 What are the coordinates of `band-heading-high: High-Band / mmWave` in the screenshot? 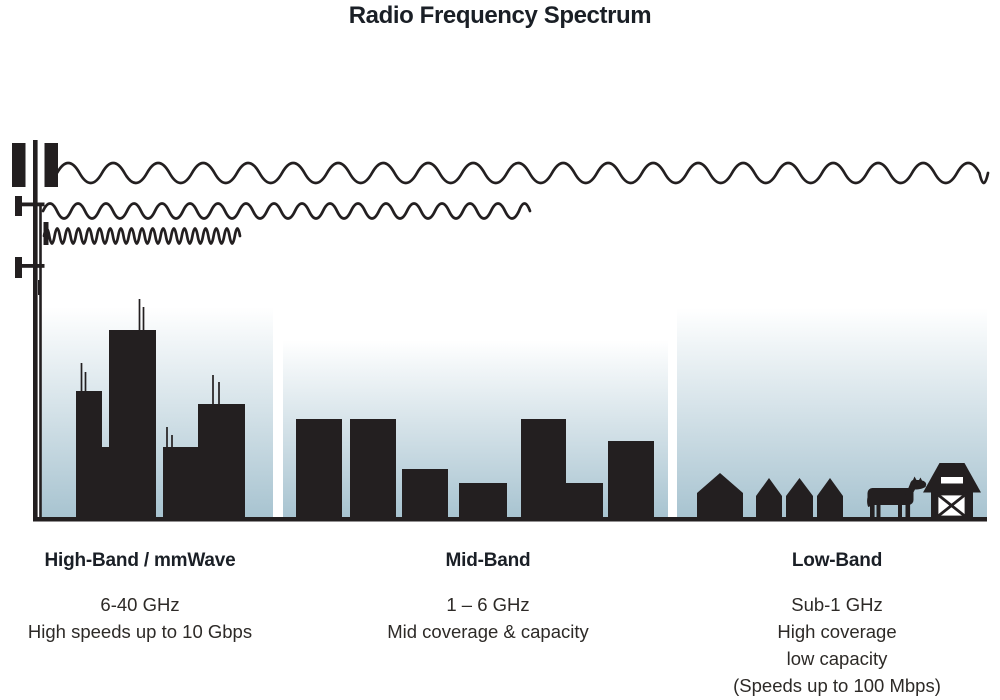 It's located at (140, 560).